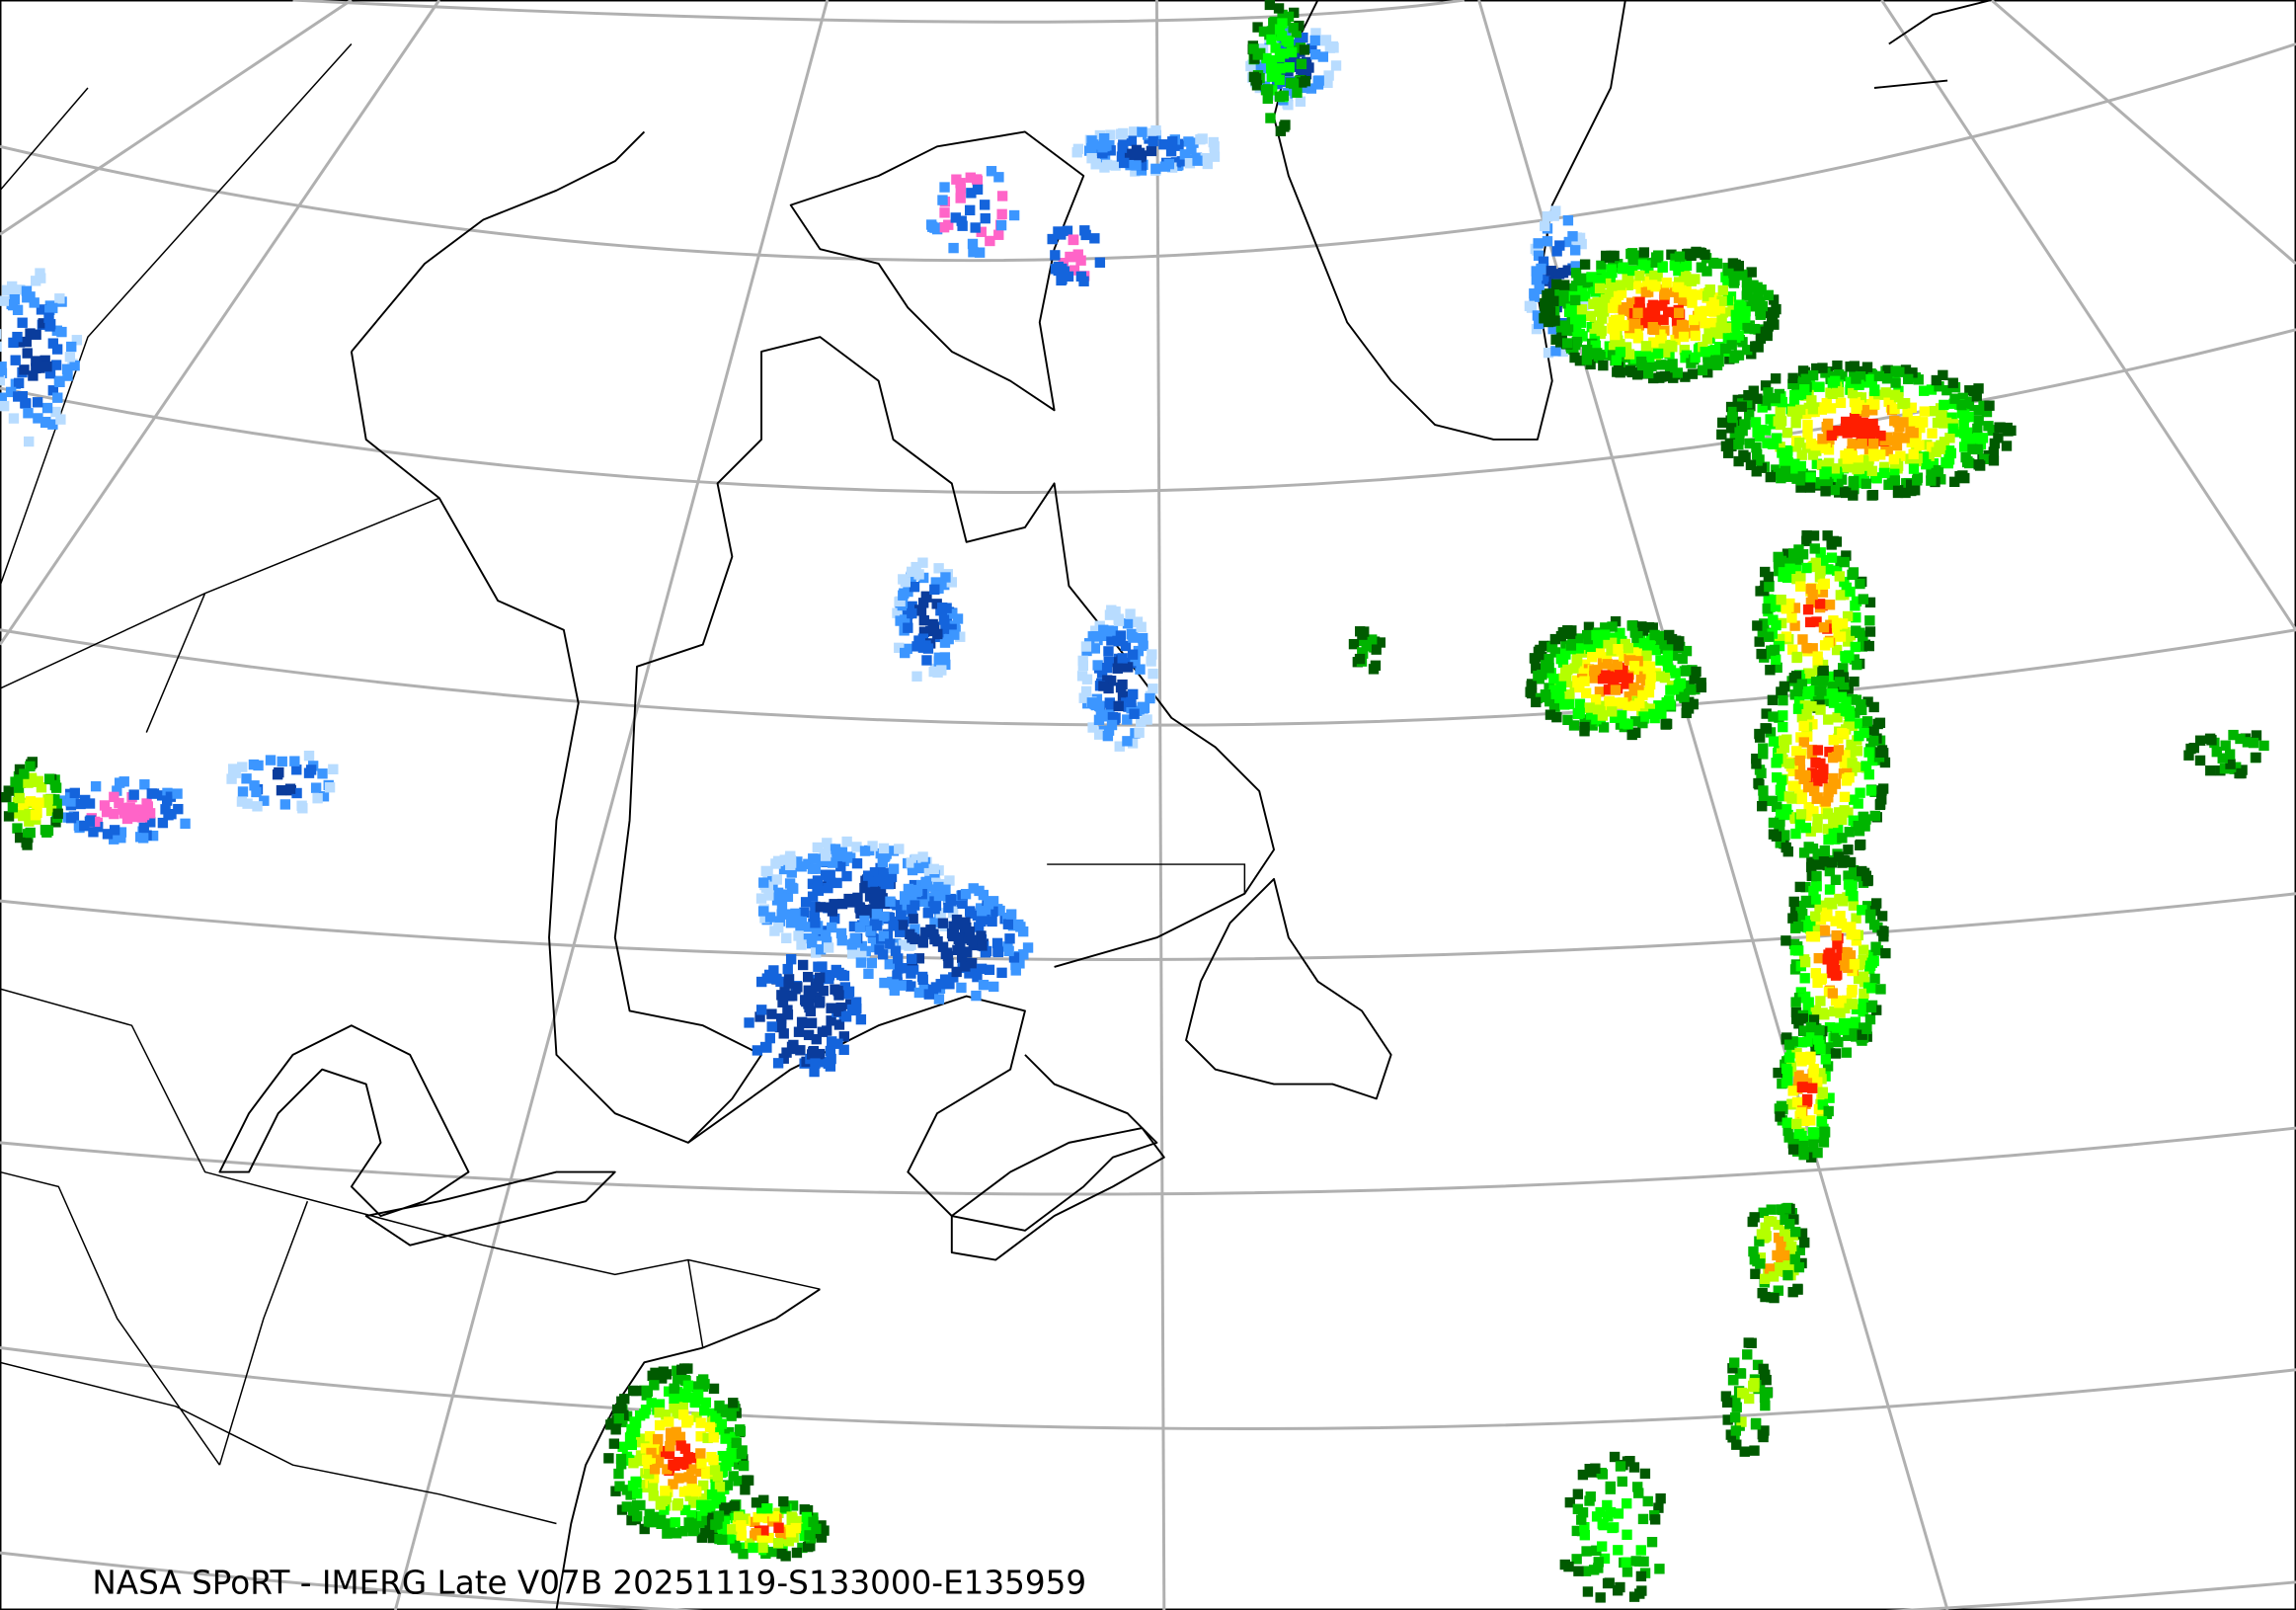  What do you see at coordinates (1148, 1161) in the screenshot?
I see `latitude-line` at bounding box center [1148, 1161].